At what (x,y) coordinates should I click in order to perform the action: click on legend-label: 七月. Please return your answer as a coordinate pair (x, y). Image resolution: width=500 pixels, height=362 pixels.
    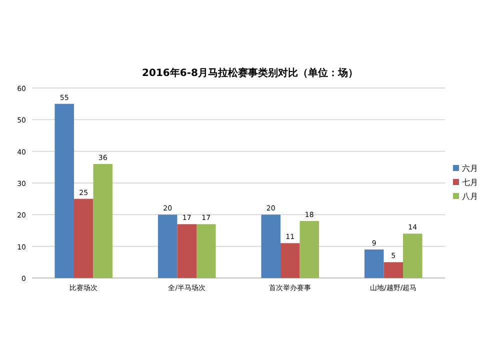
    Looking at the image, I should click on (470, 182).